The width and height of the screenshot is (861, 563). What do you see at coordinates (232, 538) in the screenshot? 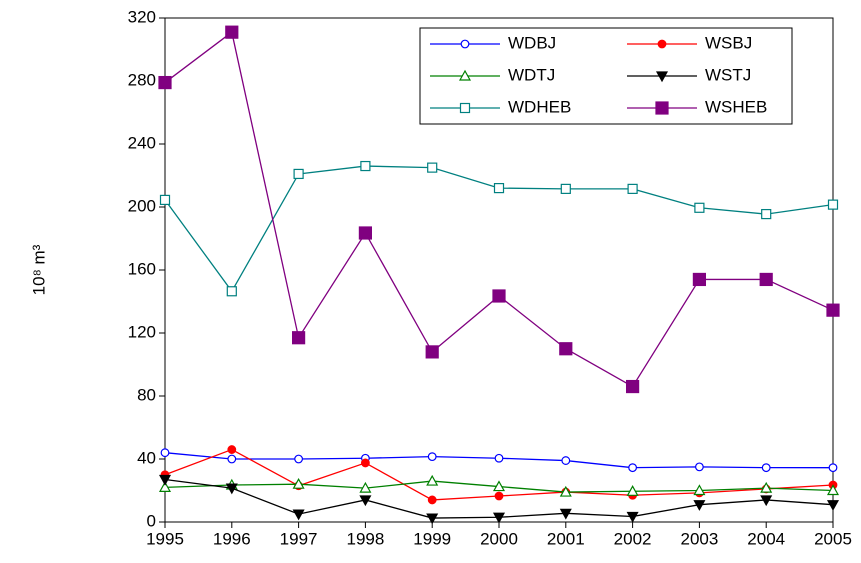
I see `x-tick-label: 1996` at bounding box center [232, 538].